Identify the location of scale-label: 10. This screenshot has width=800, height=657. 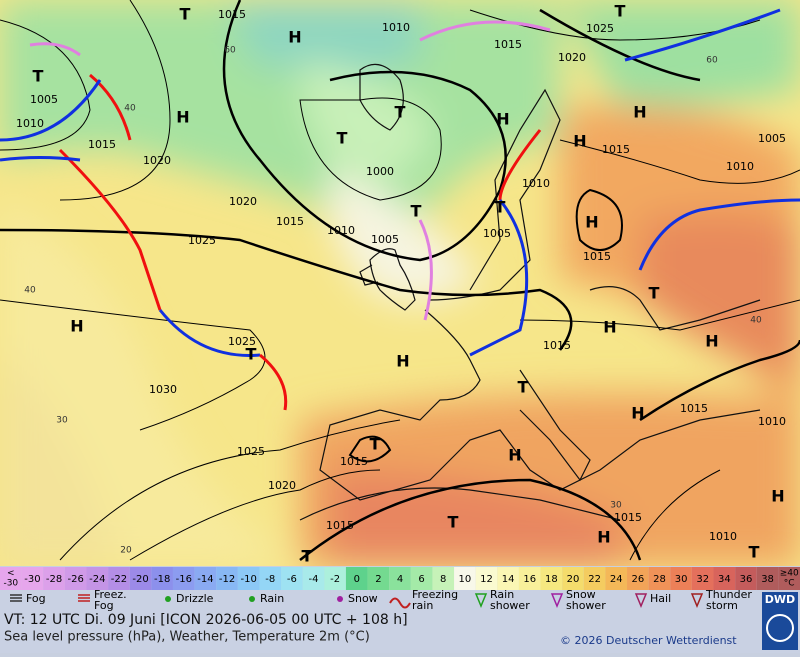
(464, 579).